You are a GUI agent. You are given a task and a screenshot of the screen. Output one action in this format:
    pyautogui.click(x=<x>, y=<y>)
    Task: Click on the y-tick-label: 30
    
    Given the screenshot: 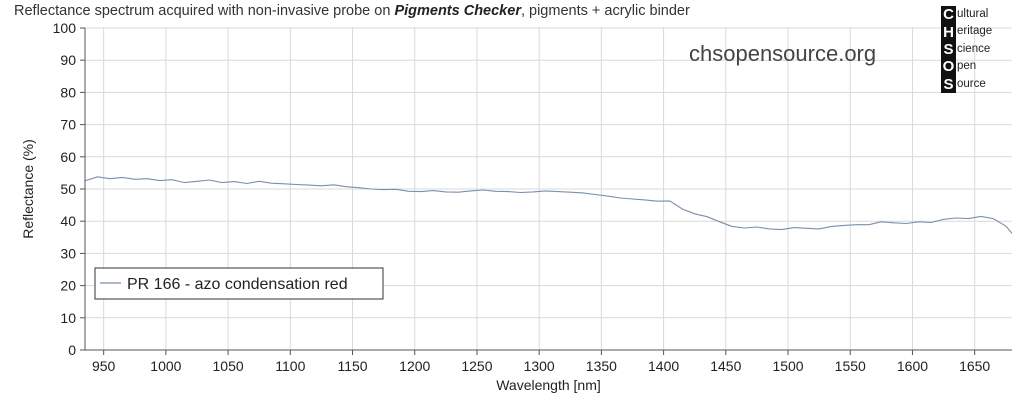 What is the action you would take?
    pyautogui.click(x=68, y=253)
    